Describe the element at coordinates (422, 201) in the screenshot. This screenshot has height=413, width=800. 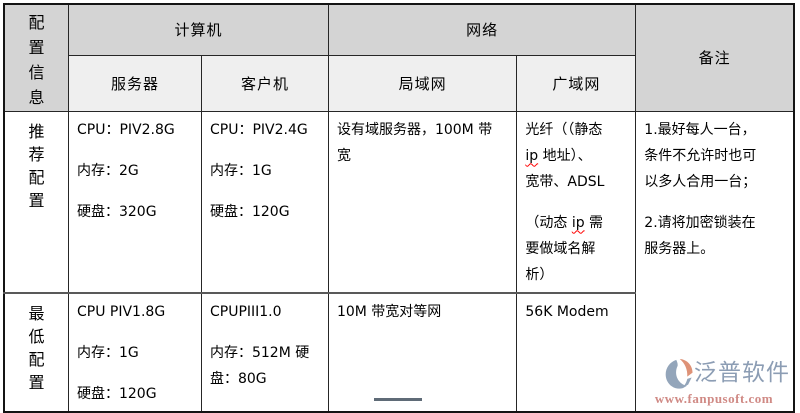
I see `cell-recommended-lan: 设有域服务器，100M 带 宽` at that location.